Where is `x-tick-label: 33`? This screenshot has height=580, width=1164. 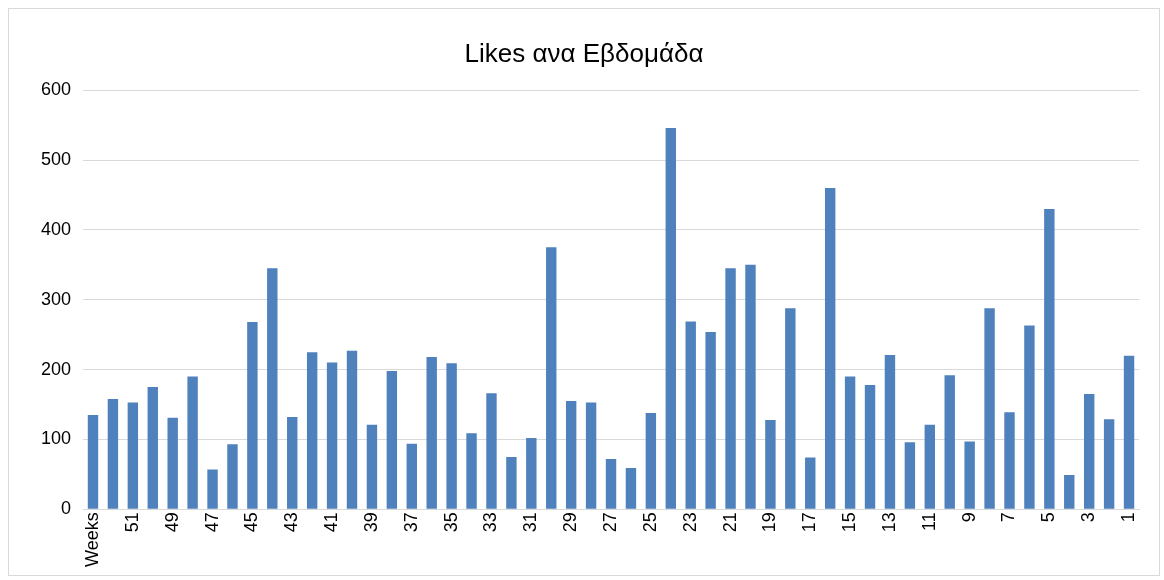 x-tick-label: 33 is located at coordinates (490, 522).